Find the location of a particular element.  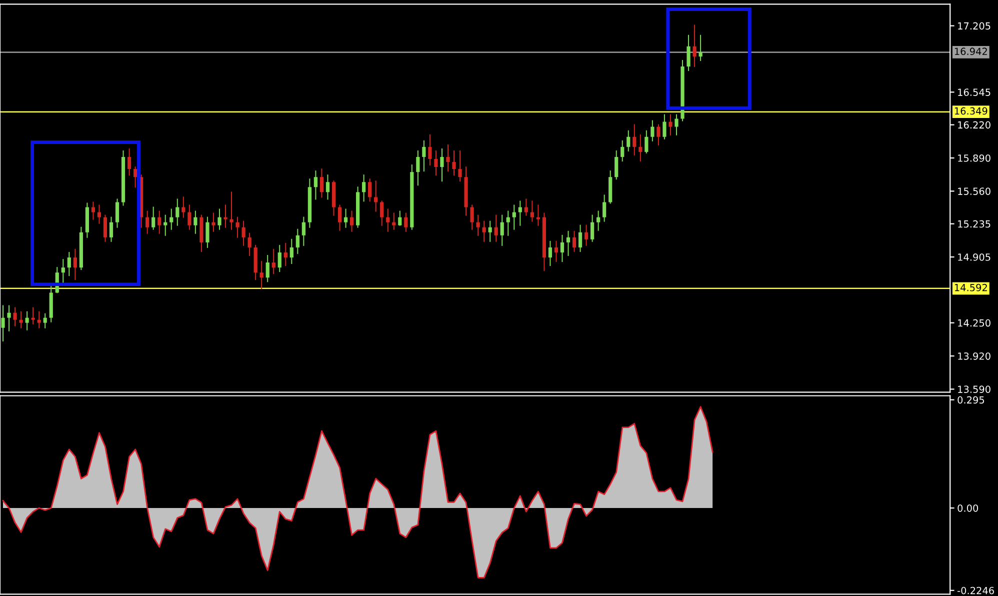

y-tick-label: 14.250 is located at coordinates (974, 323).